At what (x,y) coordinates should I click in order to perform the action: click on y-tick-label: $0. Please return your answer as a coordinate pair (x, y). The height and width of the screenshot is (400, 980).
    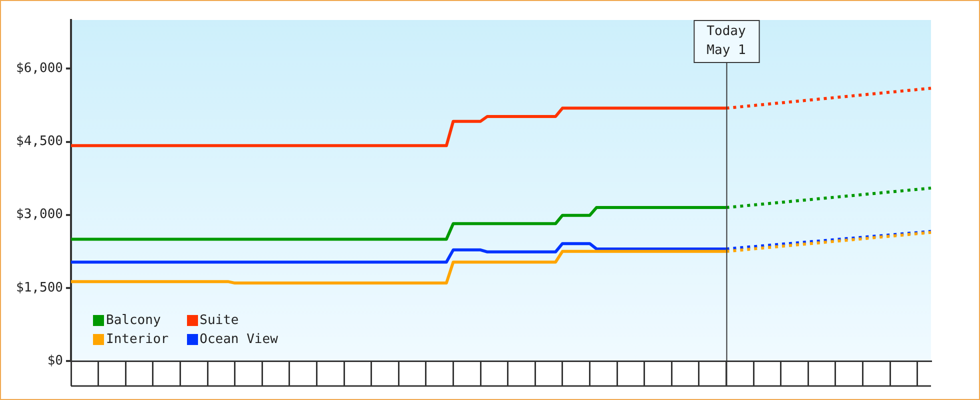
    Looking at the image, I should click on (55, 360).